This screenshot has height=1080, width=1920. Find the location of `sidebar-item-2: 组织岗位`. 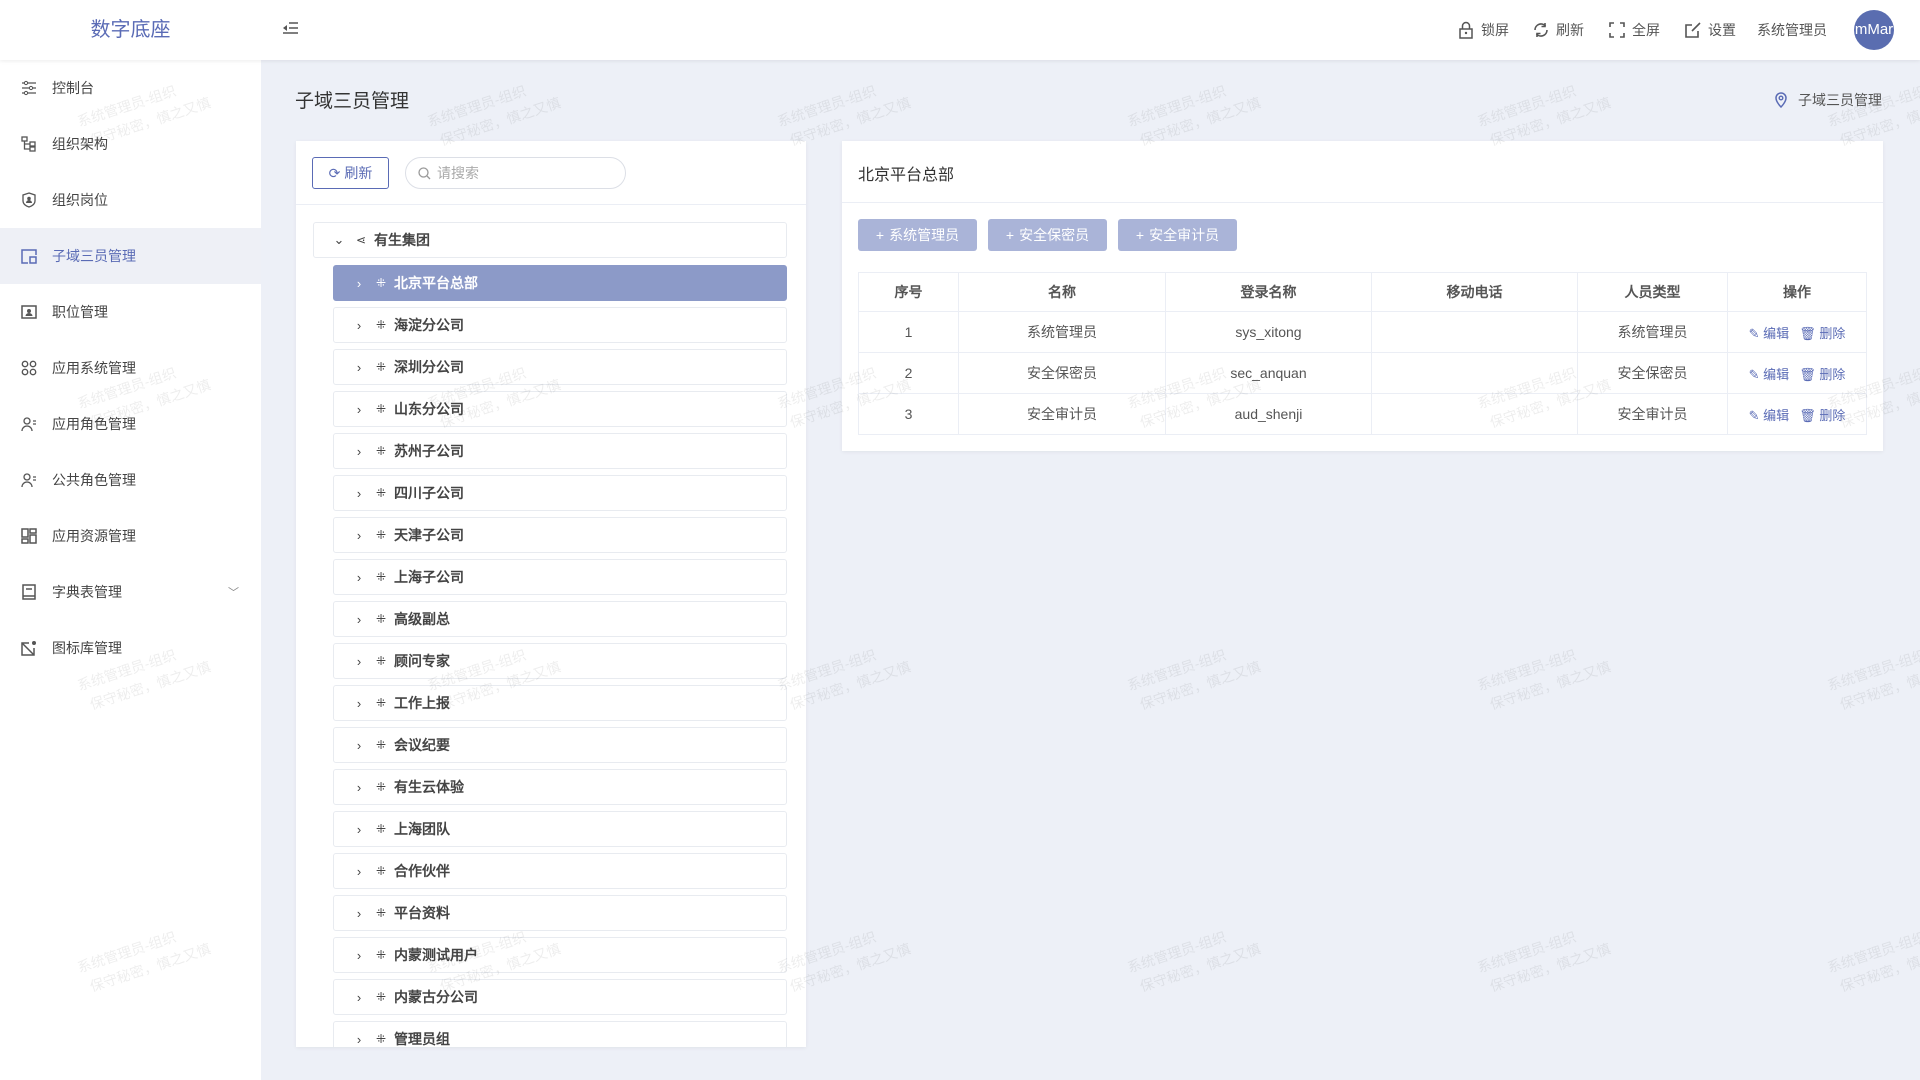

sidebar-item-2: 组织岗位 is located at coordinates (130, 200).